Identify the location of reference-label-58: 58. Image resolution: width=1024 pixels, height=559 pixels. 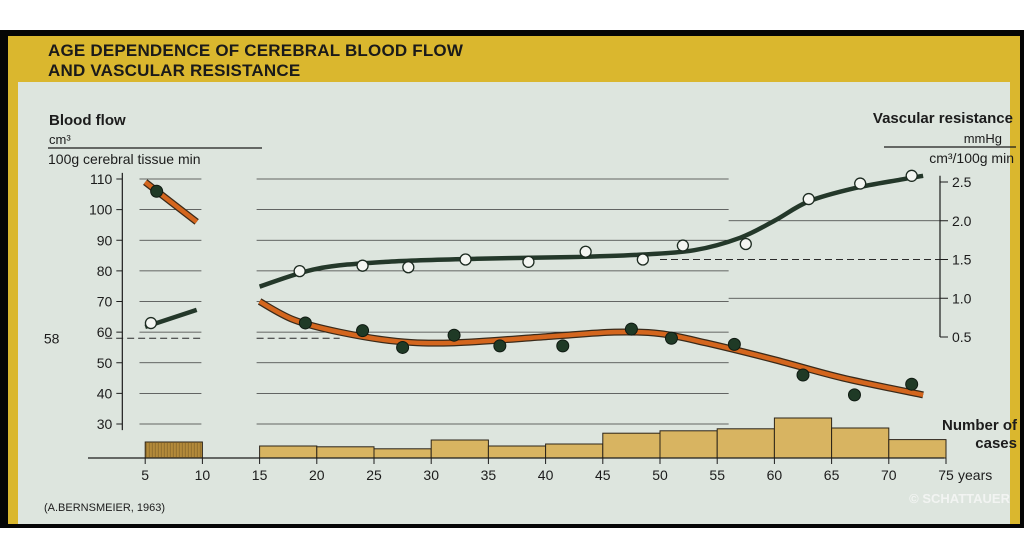
(52, 338).